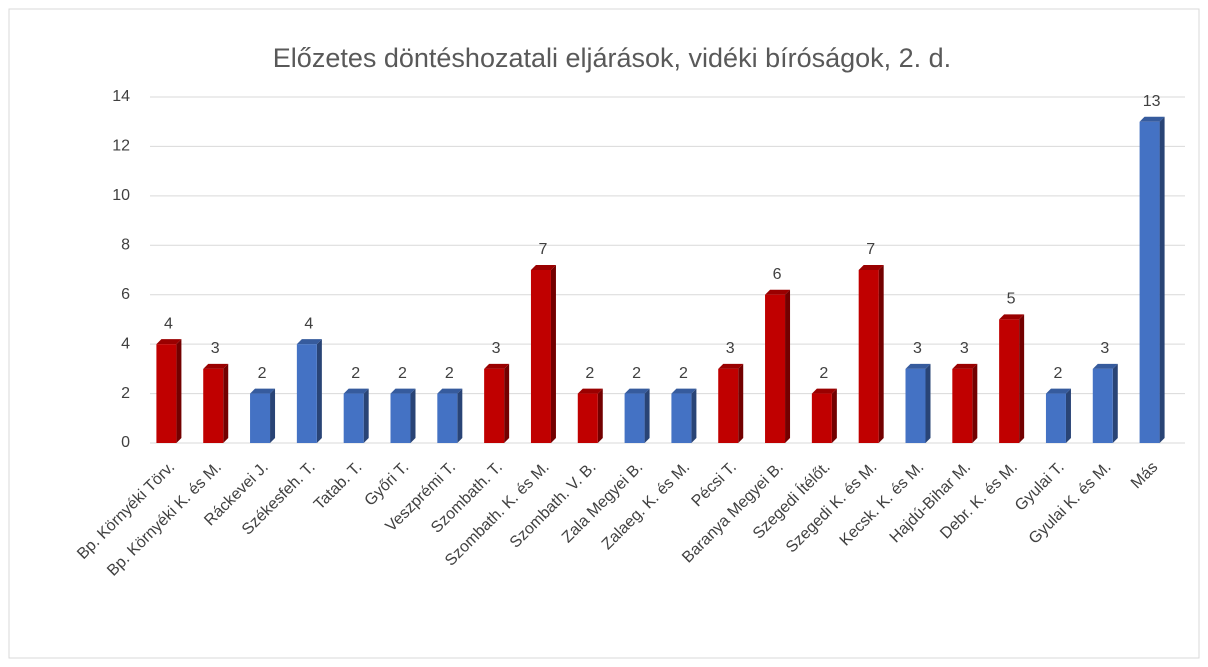  Describe the element at coordinates (777, 274) in the screenshot. I see `value-label: 6` at that location.